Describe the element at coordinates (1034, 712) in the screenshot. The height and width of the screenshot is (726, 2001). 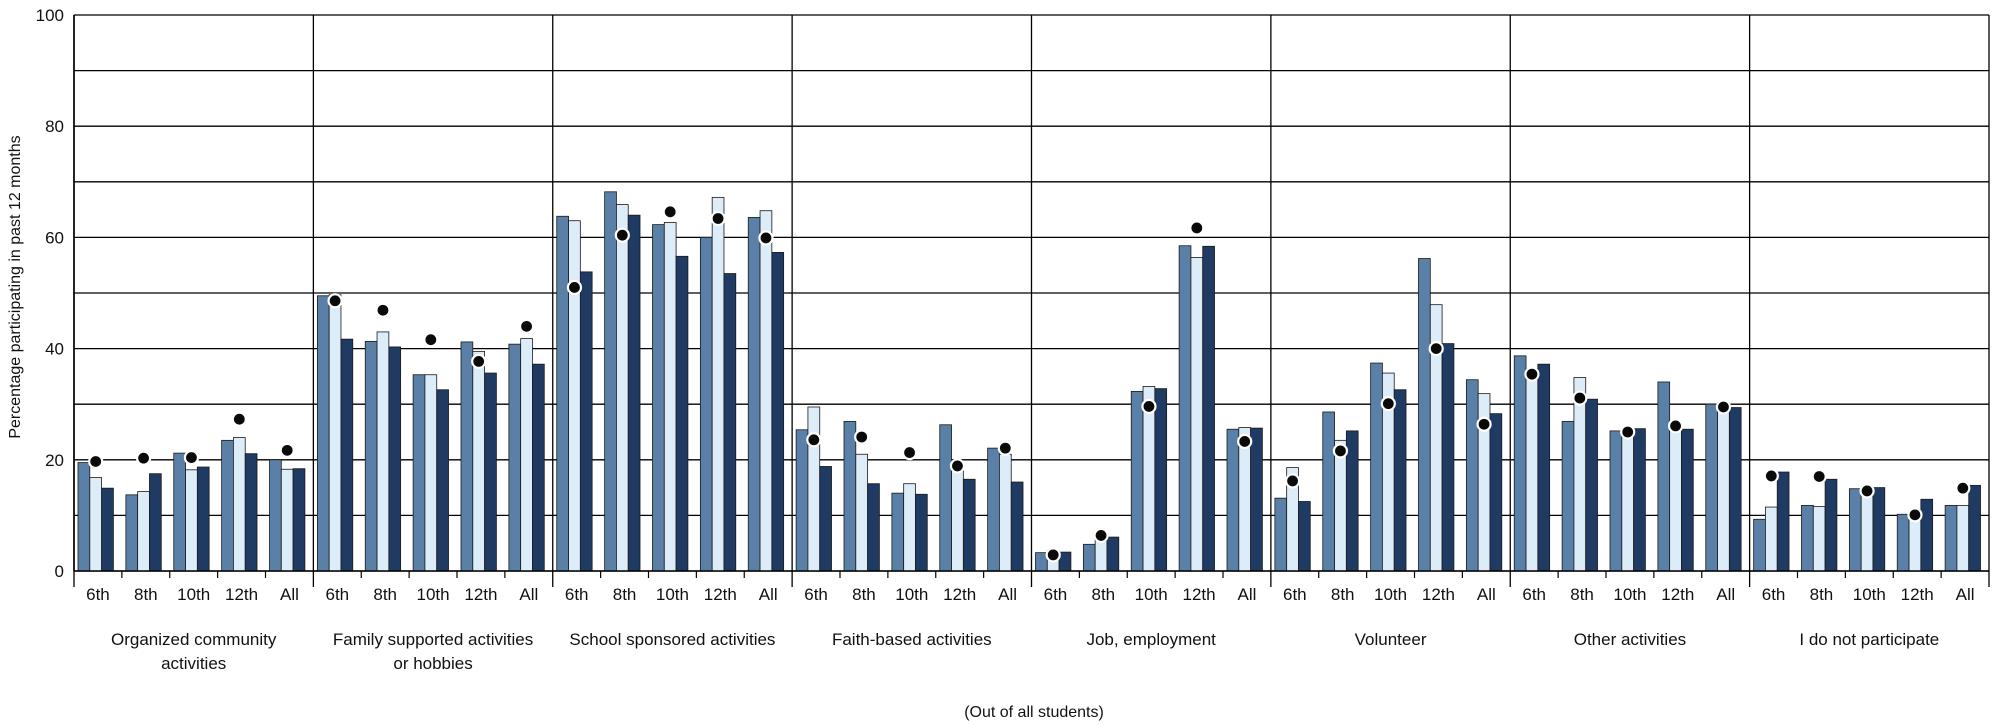
I see `x-axis-title: (Out of all students)` at that location.